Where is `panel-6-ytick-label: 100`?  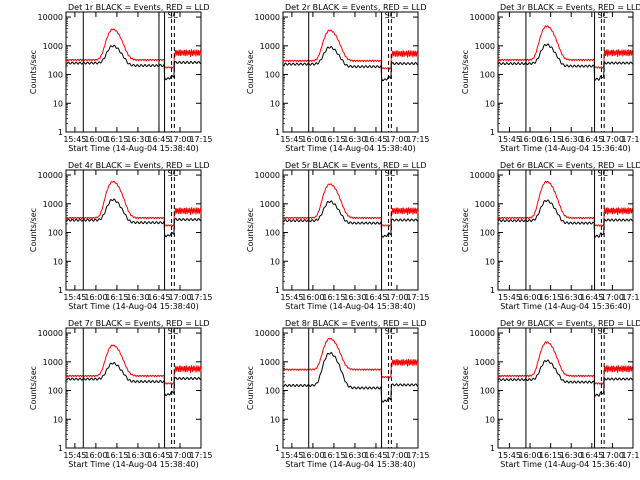 panel-6-ytick-label: 100 is located at coordinates (487, 233).